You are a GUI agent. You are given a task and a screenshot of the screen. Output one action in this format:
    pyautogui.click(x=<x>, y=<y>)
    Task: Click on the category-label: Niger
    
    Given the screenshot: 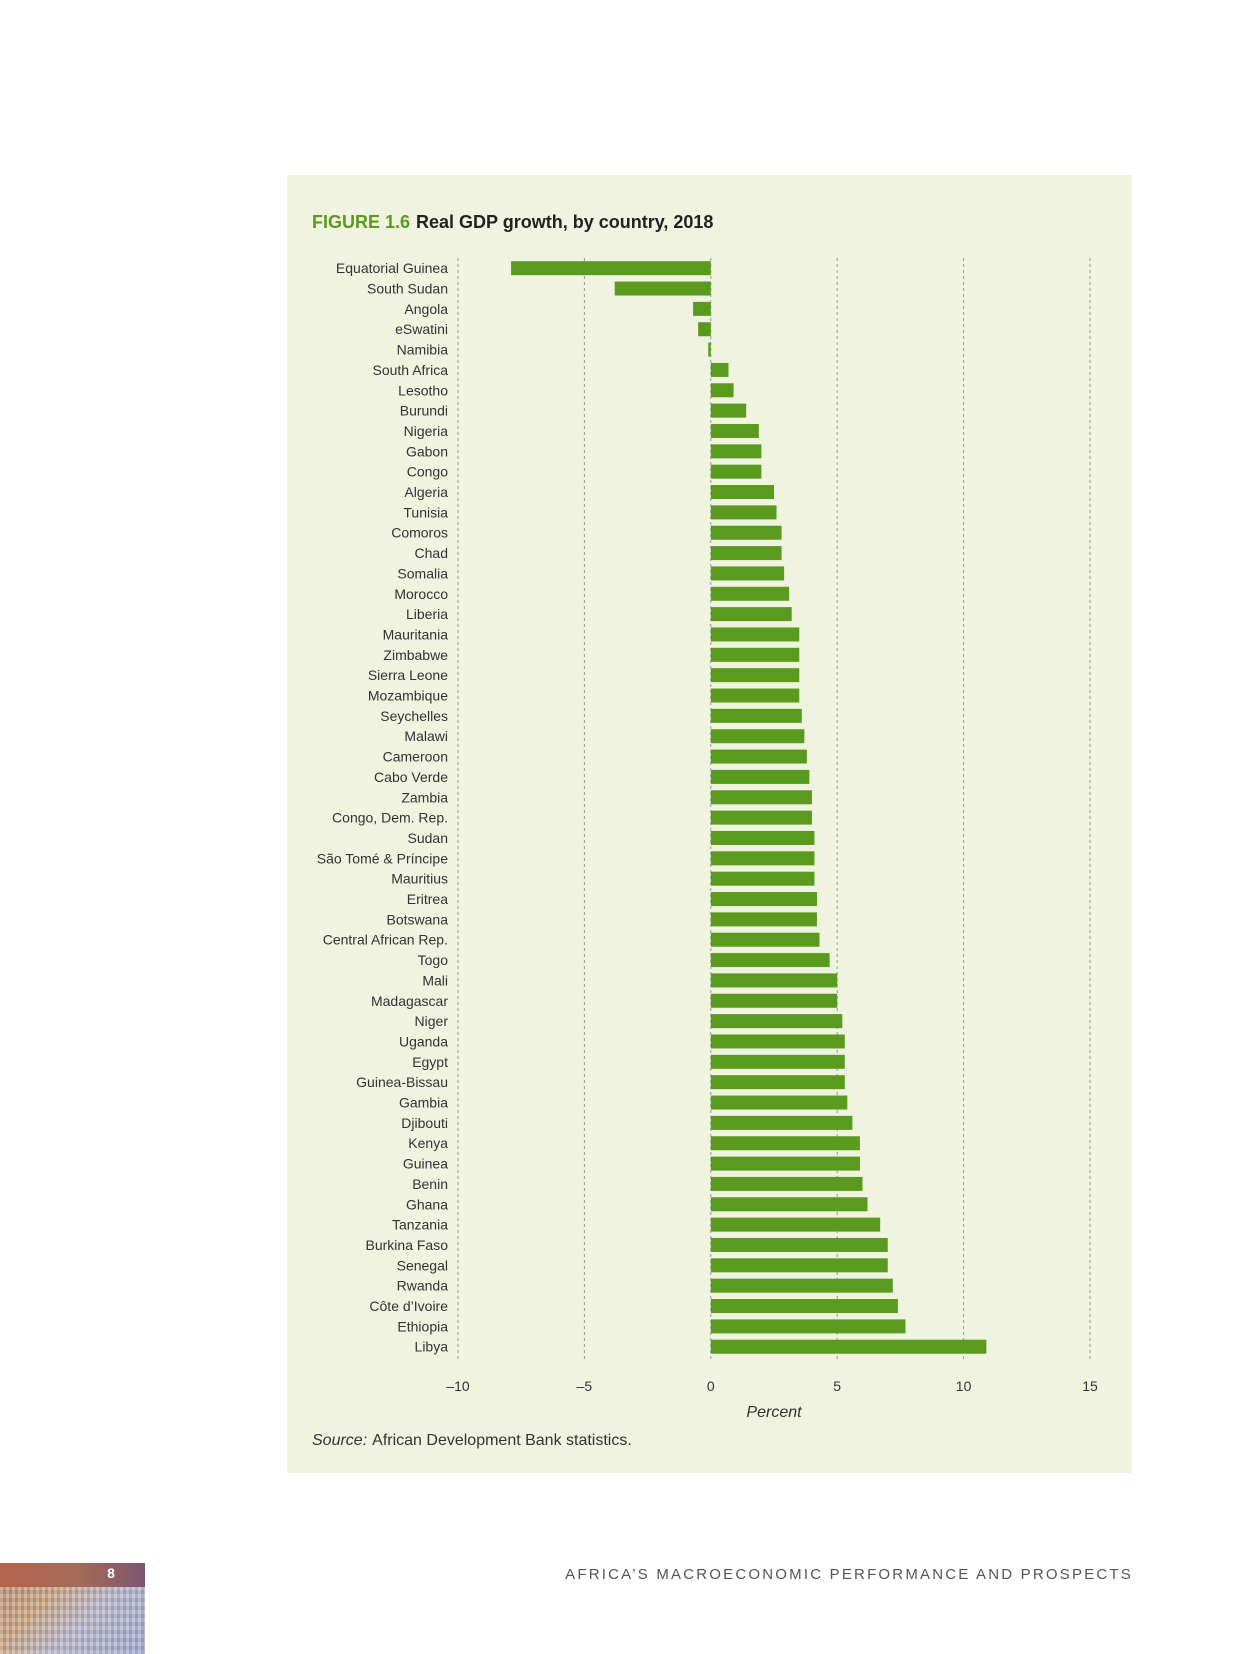 What is the action you would take?
    pyautogui.click(x=432, y=1021)
    